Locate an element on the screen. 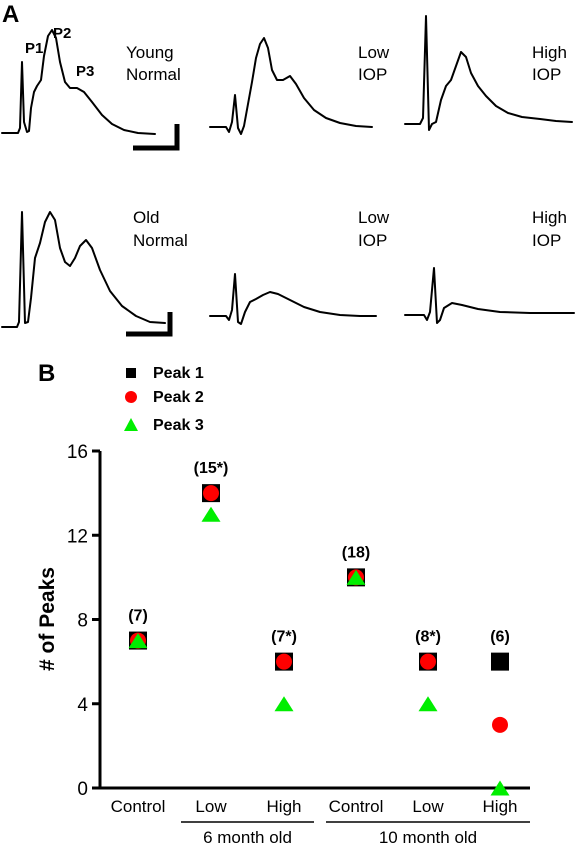 The width and height of the screenshot is (576, 852). trace-label-old-normal-2: Normal is located at coordinates (160, 240).